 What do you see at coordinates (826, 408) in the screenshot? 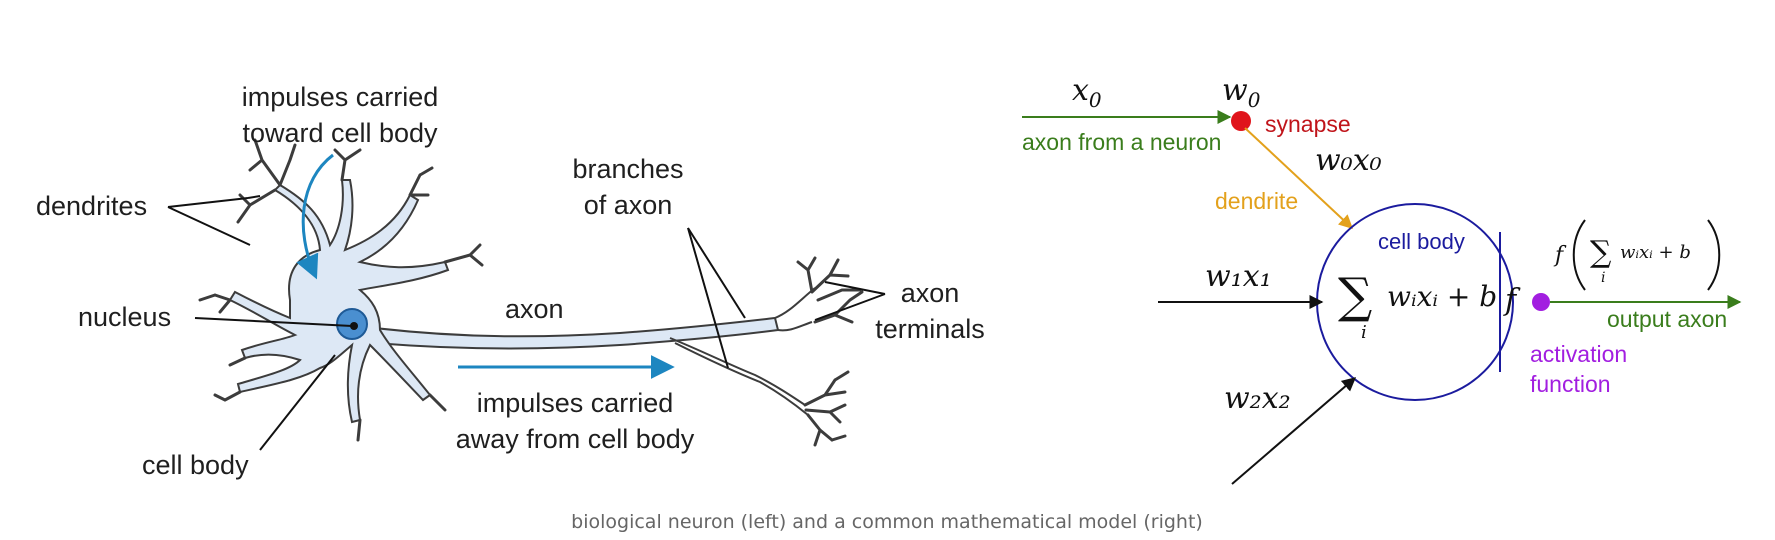
I see `axon-terminal-branches-lower` at bounding box center [826, 408].